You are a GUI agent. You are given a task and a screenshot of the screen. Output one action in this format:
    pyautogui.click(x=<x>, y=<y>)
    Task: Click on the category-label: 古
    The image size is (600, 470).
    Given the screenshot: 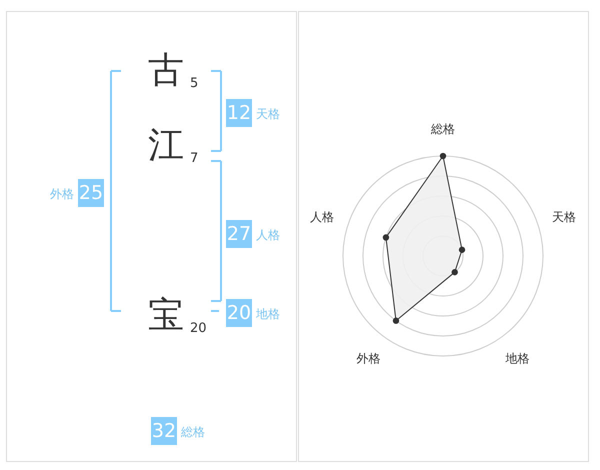 What is the action you would take?
    pyautogui.click(x=166, y=70)
    